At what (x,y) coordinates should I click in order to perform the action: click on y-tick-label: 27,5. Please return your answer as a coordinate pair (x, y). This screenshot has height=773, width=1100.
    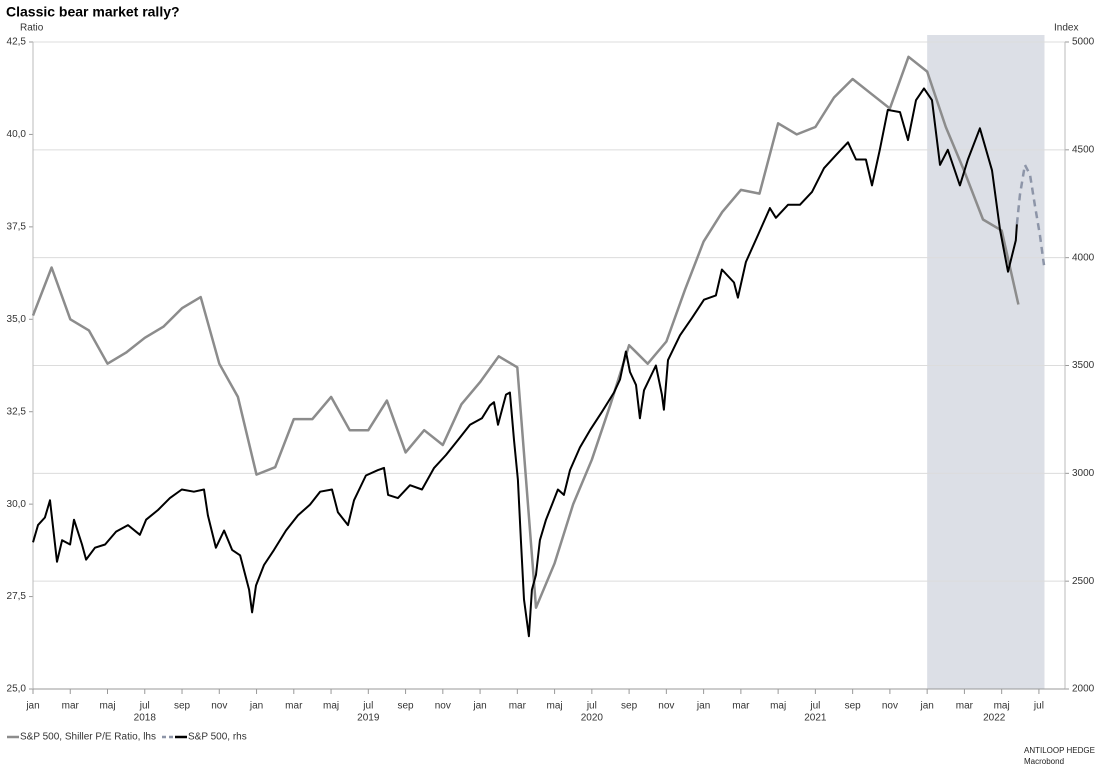
    Looking at the image, I should click on (17, 596).